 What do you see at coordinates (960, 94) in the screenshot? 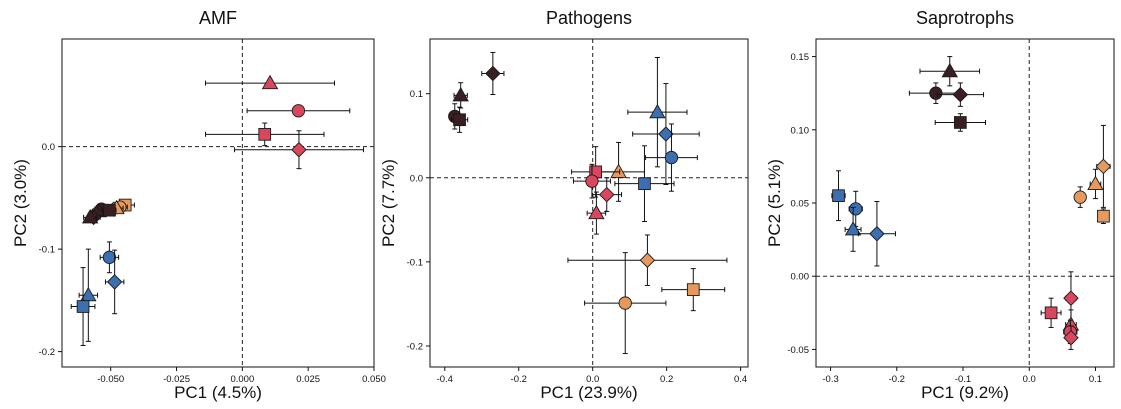
I see `dark-diamond-marker` at bounding box center [960, 94].